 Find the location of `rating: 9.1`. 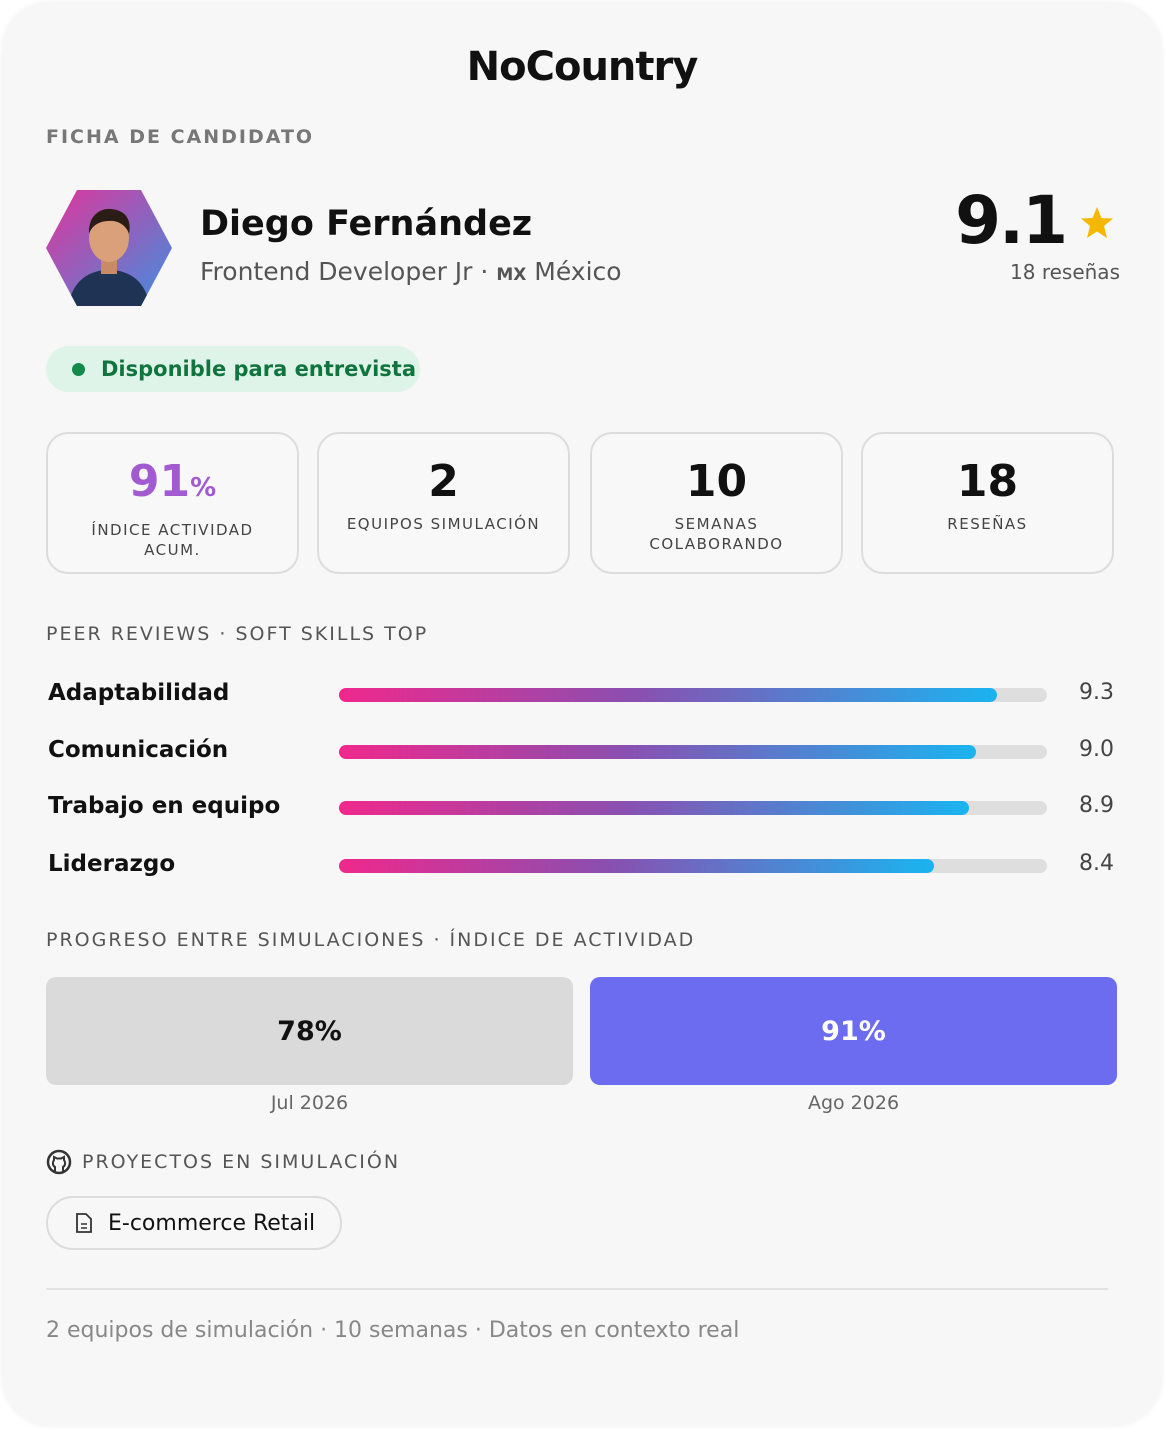

rating: 9.1 is located at coordinates (1011, 220).